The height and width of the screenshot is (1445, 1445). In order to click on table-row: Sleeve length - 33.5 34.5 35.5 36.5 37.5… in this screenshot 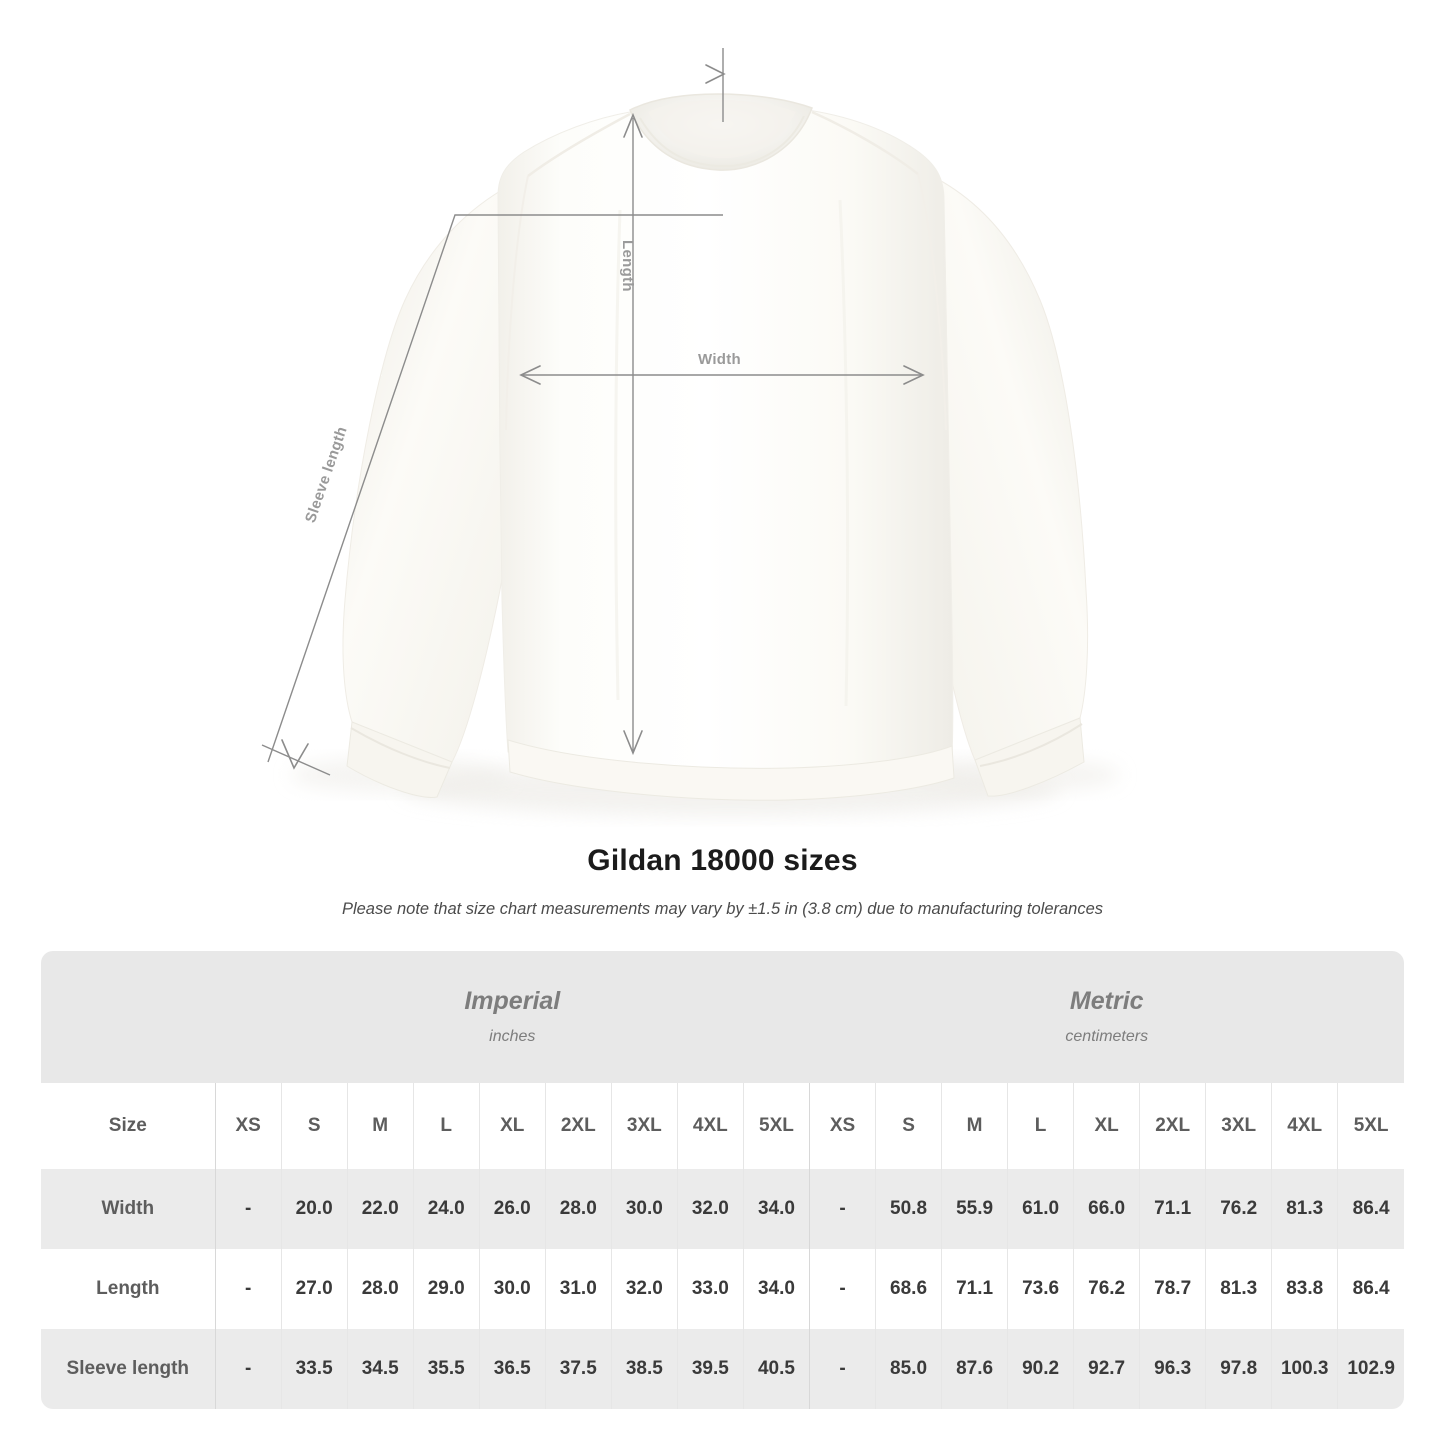, I will do `click(722, 1369)`.